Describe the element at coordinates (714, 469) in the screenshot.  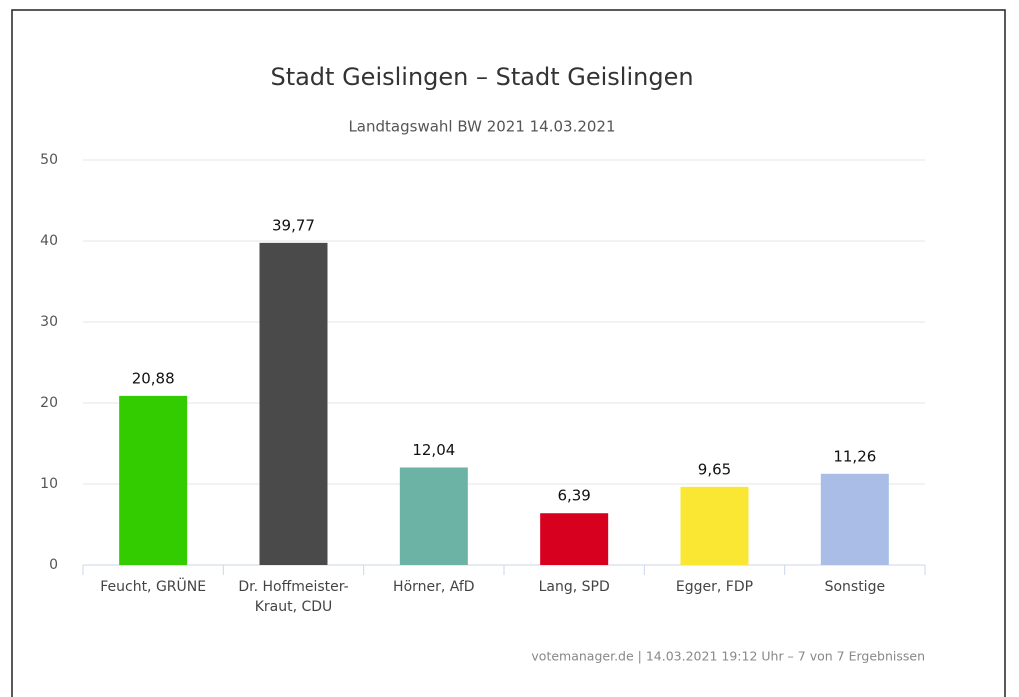
I see `data-label: 9,65` at that location.